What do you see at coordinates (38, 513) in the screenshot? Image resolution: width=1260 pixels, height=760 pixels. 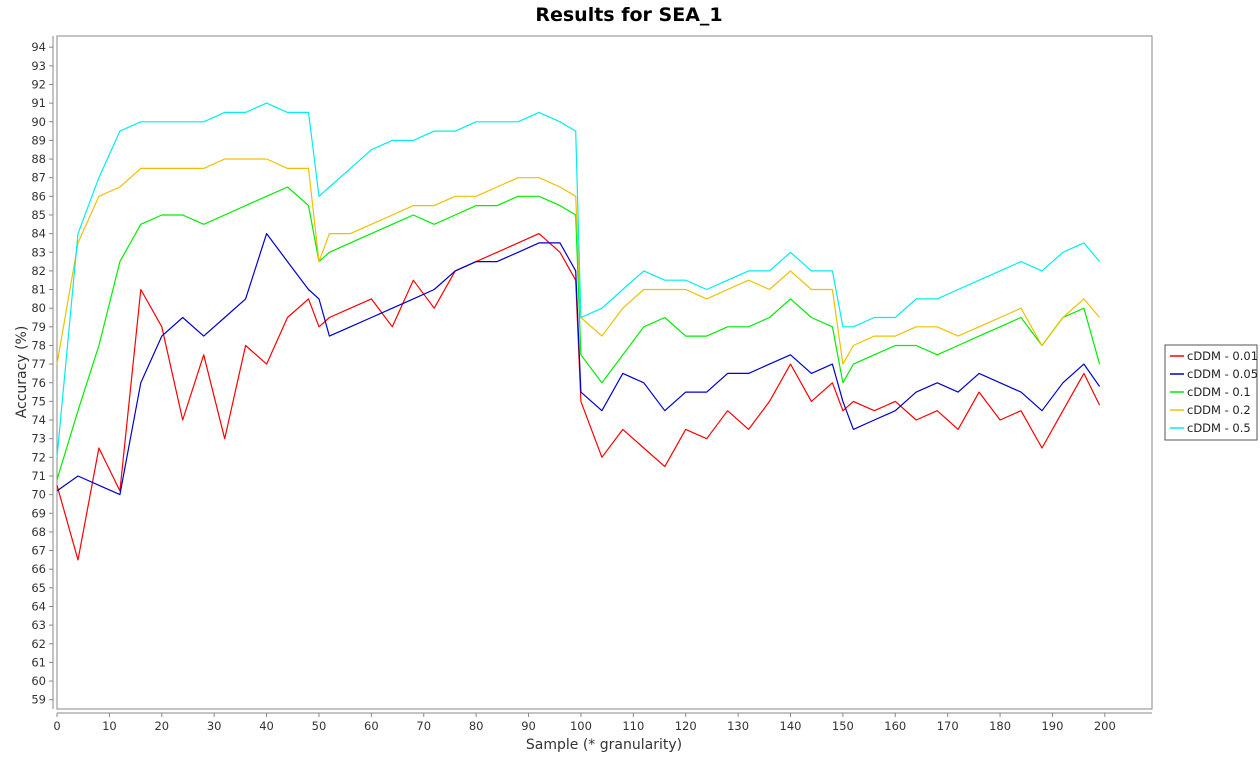 I see `y-tick-label: 69` at bounding box center [38, 513].